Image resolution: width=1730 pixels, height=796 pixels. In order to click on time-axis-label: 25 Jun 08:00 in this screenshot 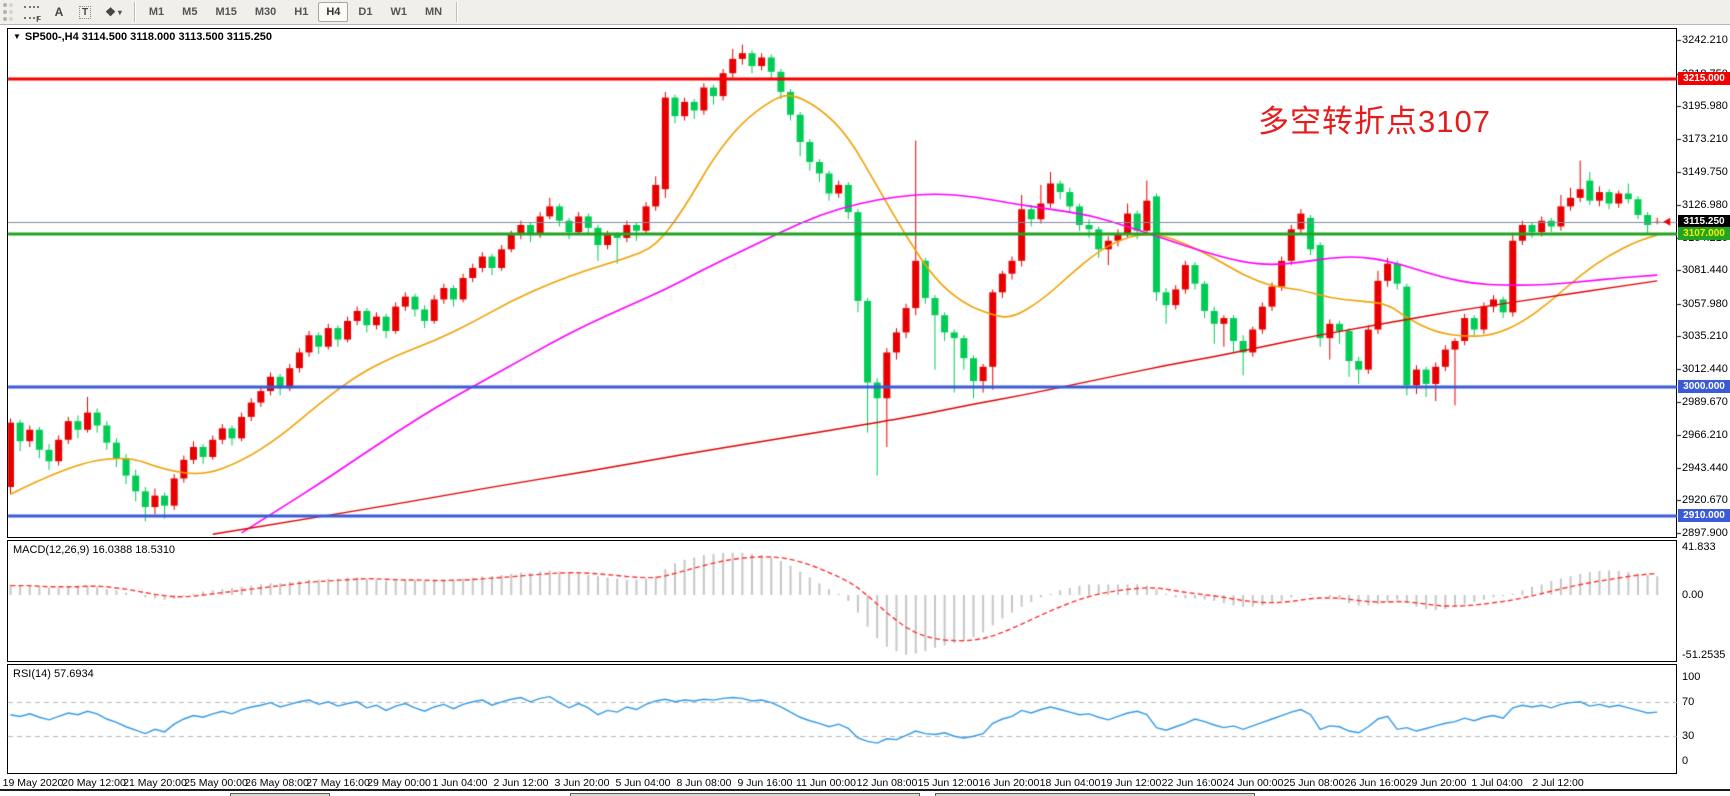, I will do `click(1314, 783)`.